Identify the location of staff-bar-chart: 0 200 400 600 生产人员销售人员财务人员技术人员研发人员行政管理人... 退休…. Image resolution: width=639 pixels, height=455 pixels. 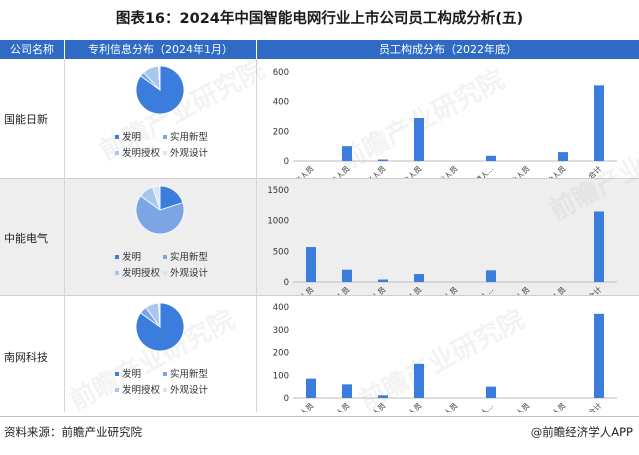
(445, 123).